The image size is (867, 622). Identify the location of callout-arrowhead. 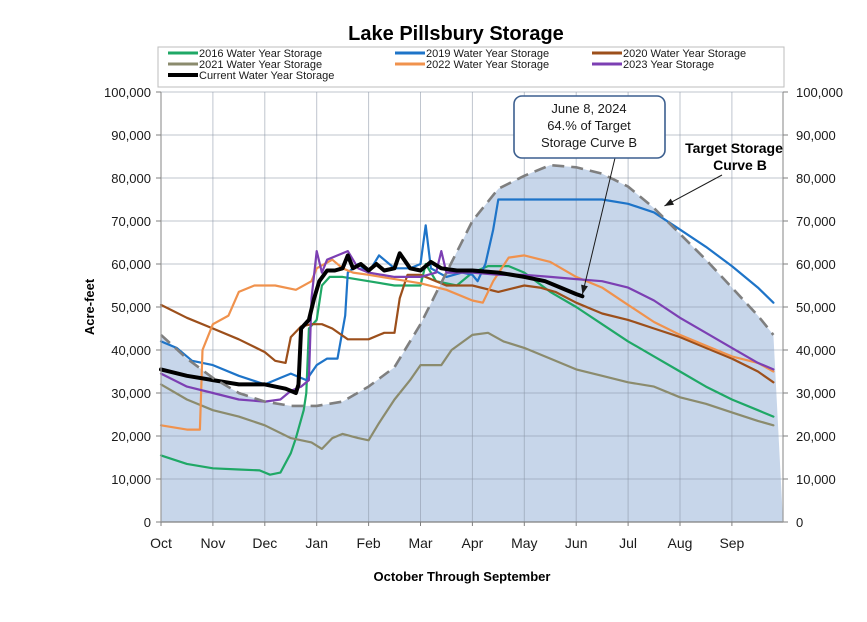
(584, 289).